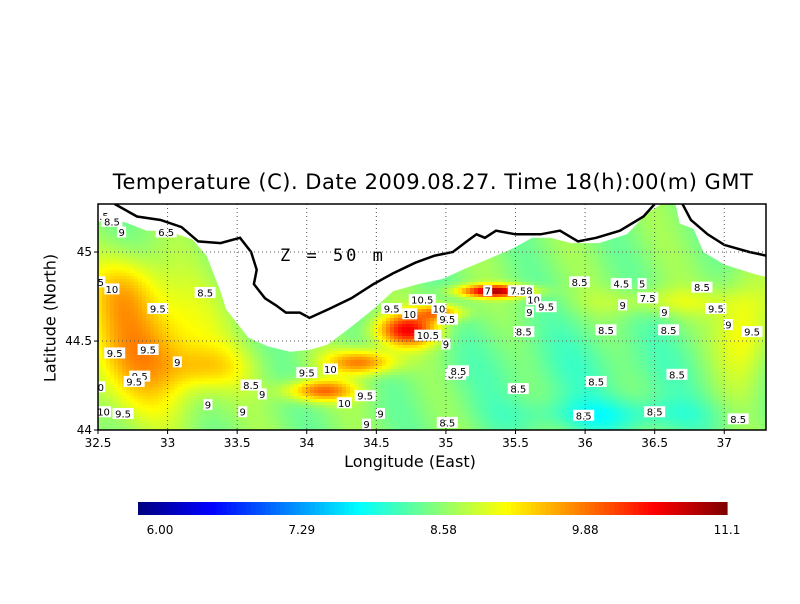  Describe the element at coordinates (84, 430) in the screenshot. I see `y-tick-label: 44` at that location.